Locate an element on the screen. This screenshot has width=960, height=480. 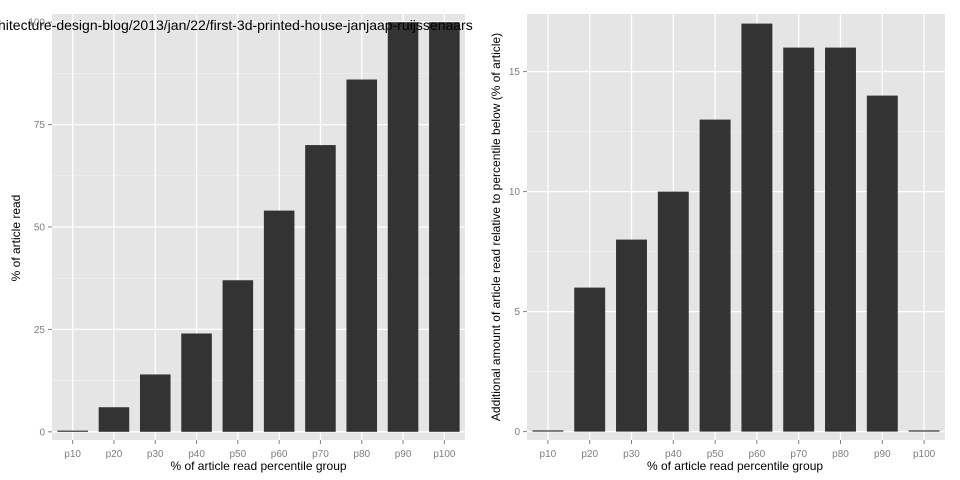
left-y-tick-labels: 0 25 50 75 100 is located at coordinates (40, 228).